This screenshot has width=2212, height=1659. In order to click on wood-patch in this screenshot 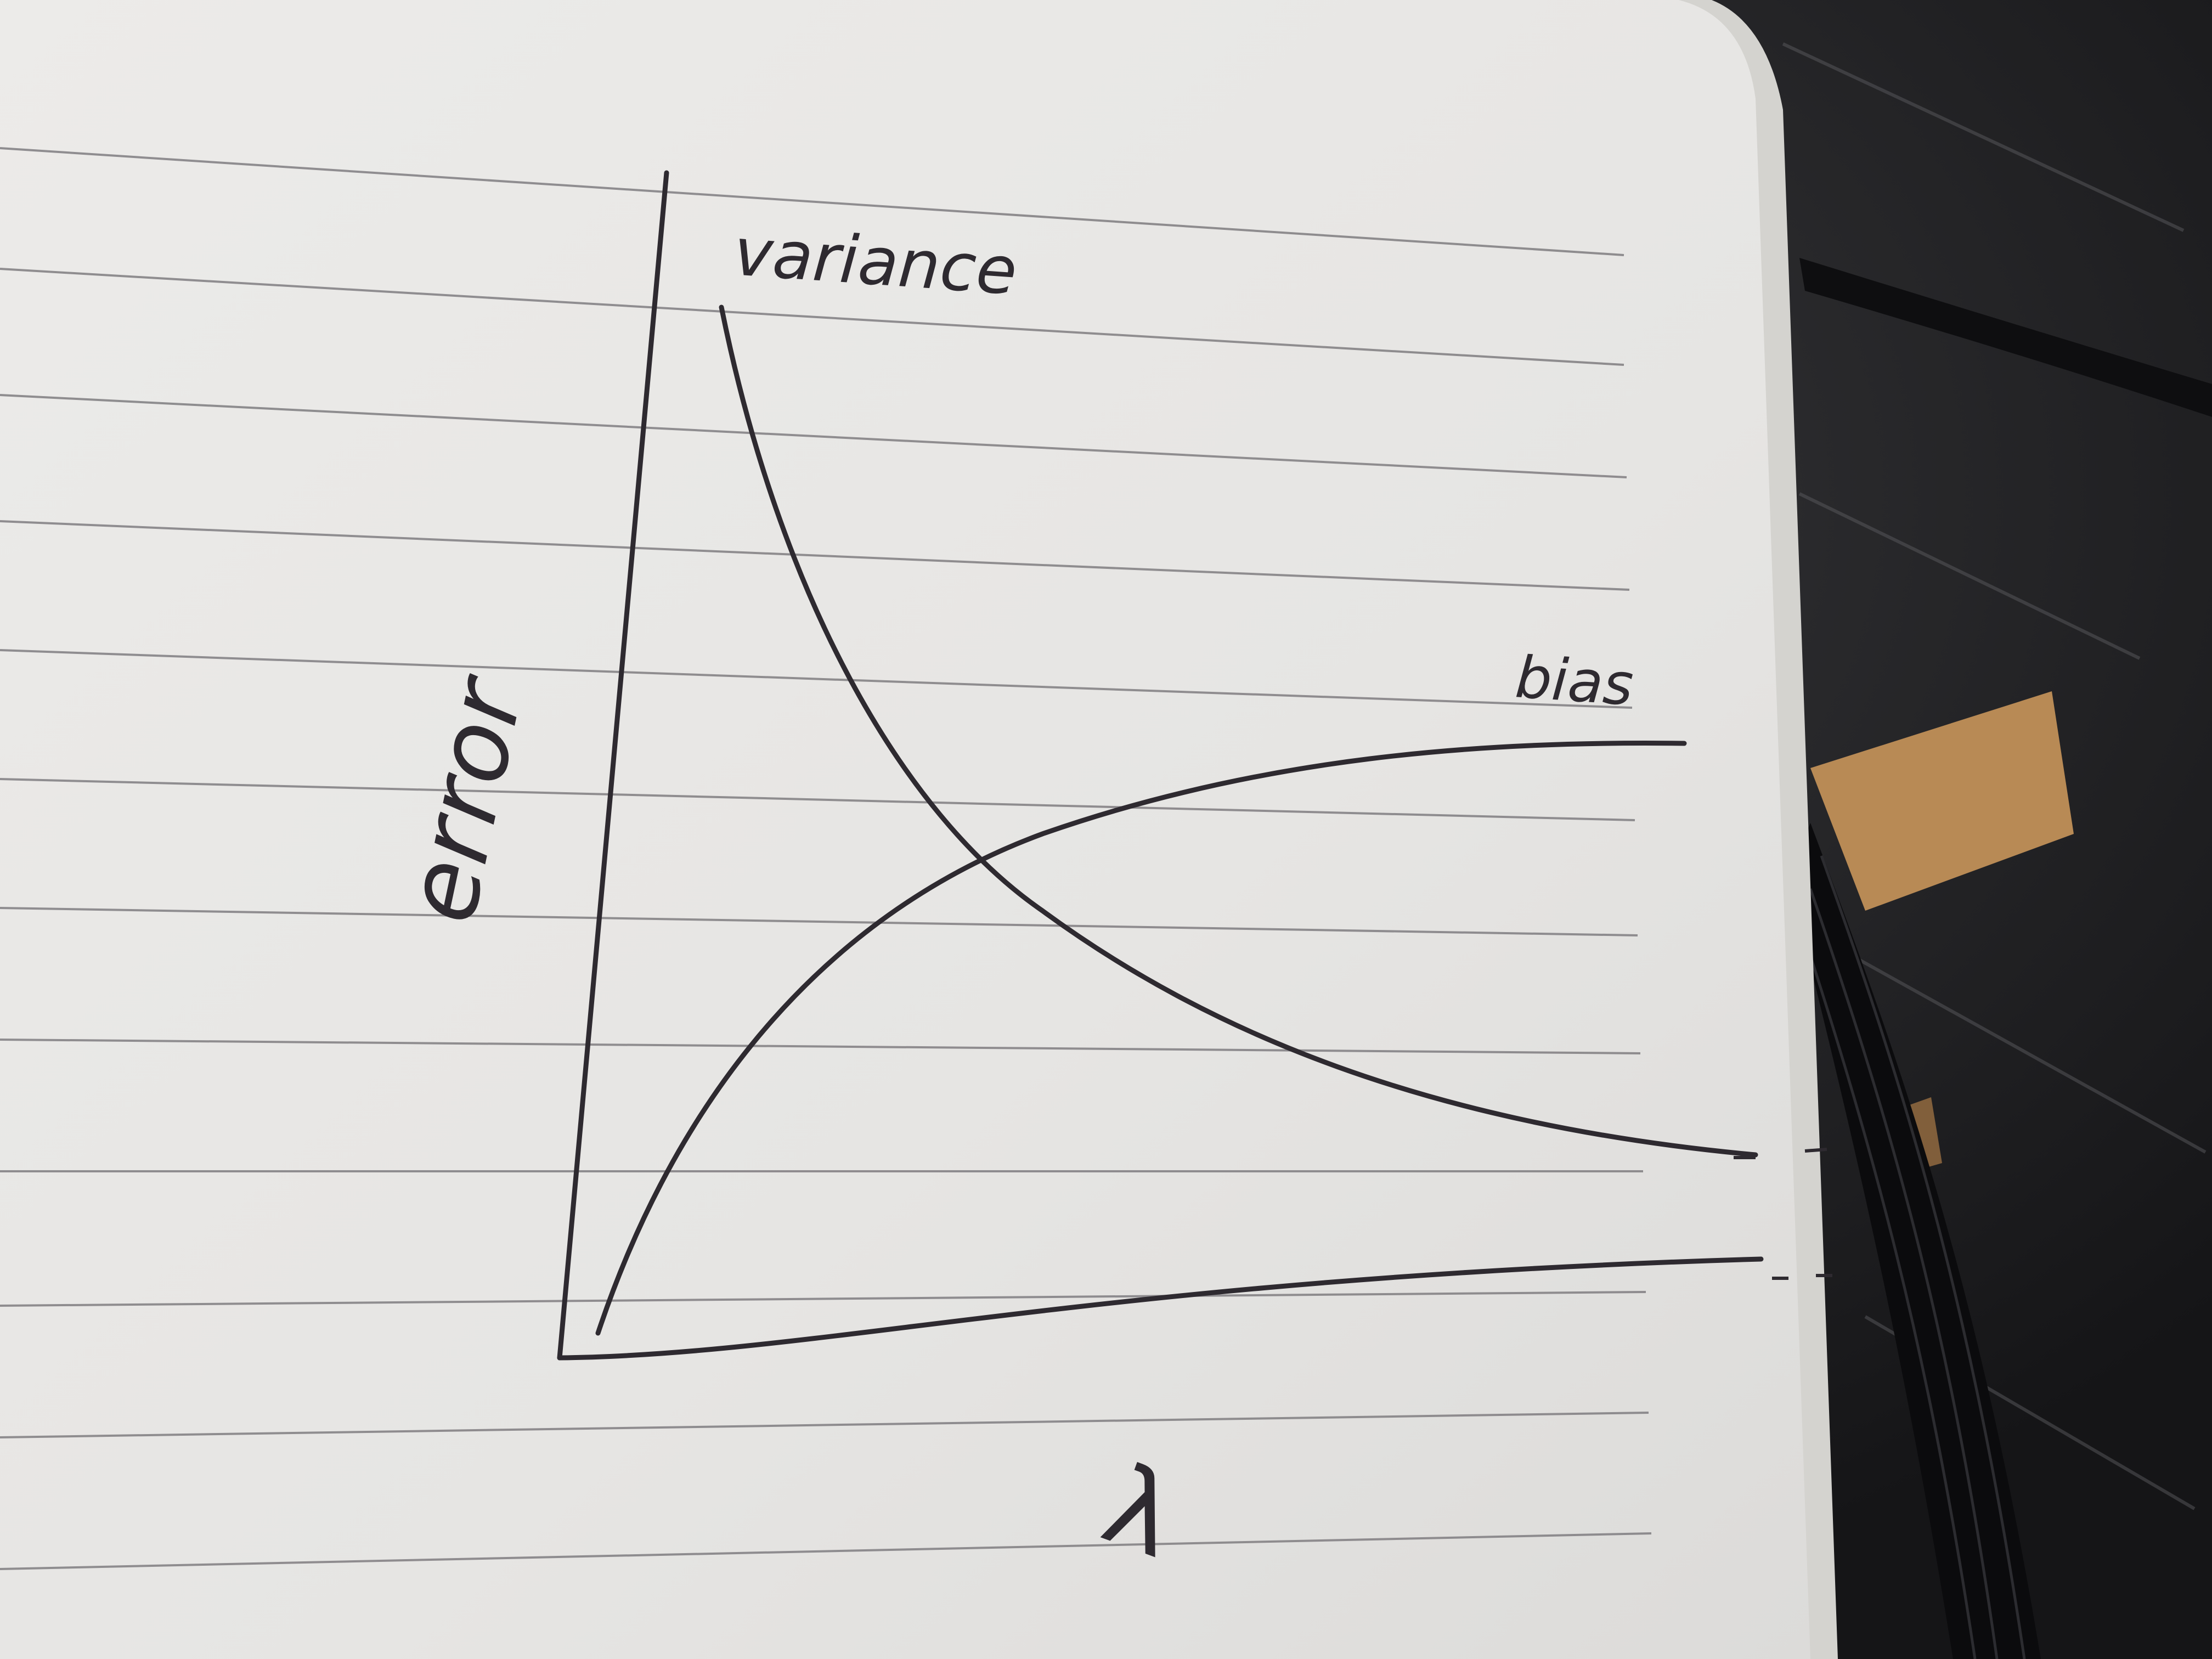, I will do `click(1942, 801)`.